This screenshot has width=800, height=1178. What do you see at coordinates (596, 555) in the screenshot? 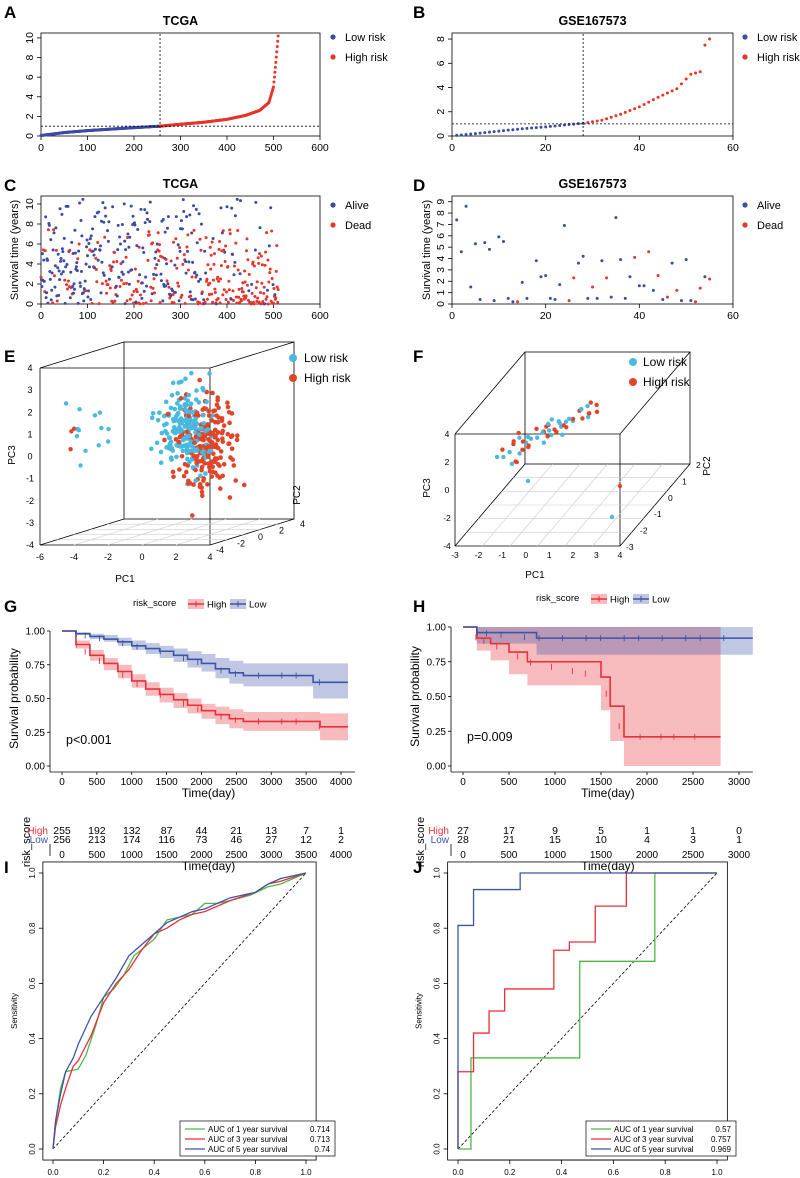
I see `x-tick-label: 3` at bounding box center [596, 555].